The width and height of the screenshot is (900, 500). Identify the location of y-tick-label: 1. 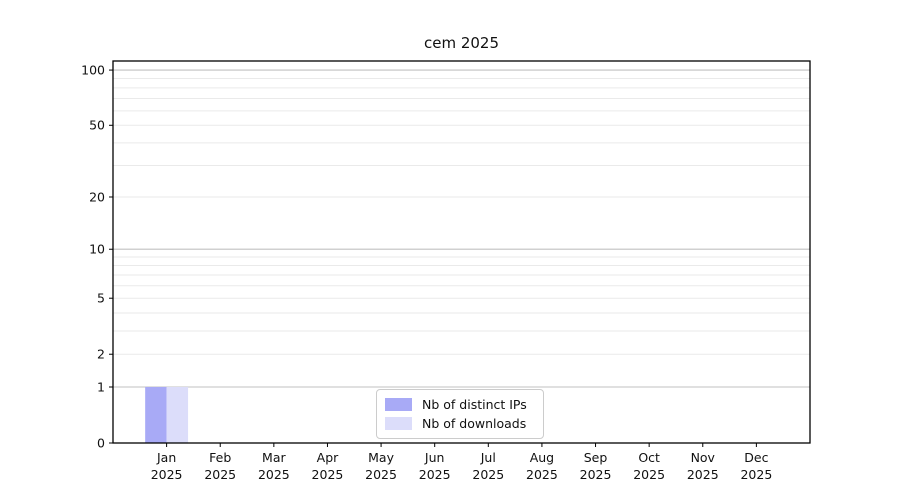
(101, 386).